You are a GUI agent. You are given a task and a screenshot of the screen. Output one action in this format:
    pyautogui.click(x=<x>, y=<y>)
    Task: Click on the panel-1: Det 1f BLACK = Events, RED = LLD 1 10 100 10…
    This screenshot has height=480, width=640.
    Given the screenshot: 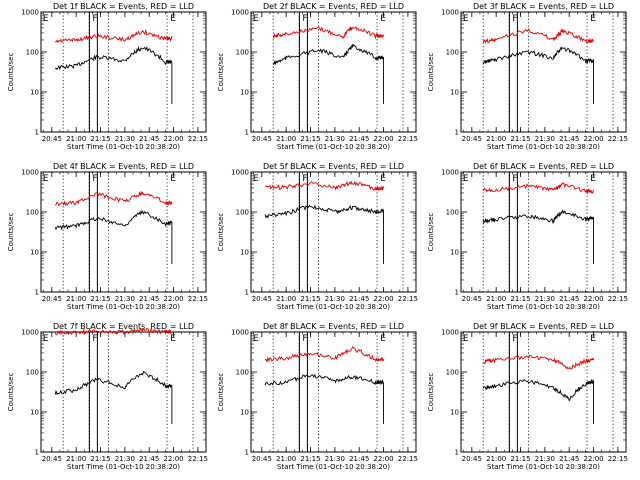 What is the action you would take?
    pyautogui.click(x=107, y=76)
    